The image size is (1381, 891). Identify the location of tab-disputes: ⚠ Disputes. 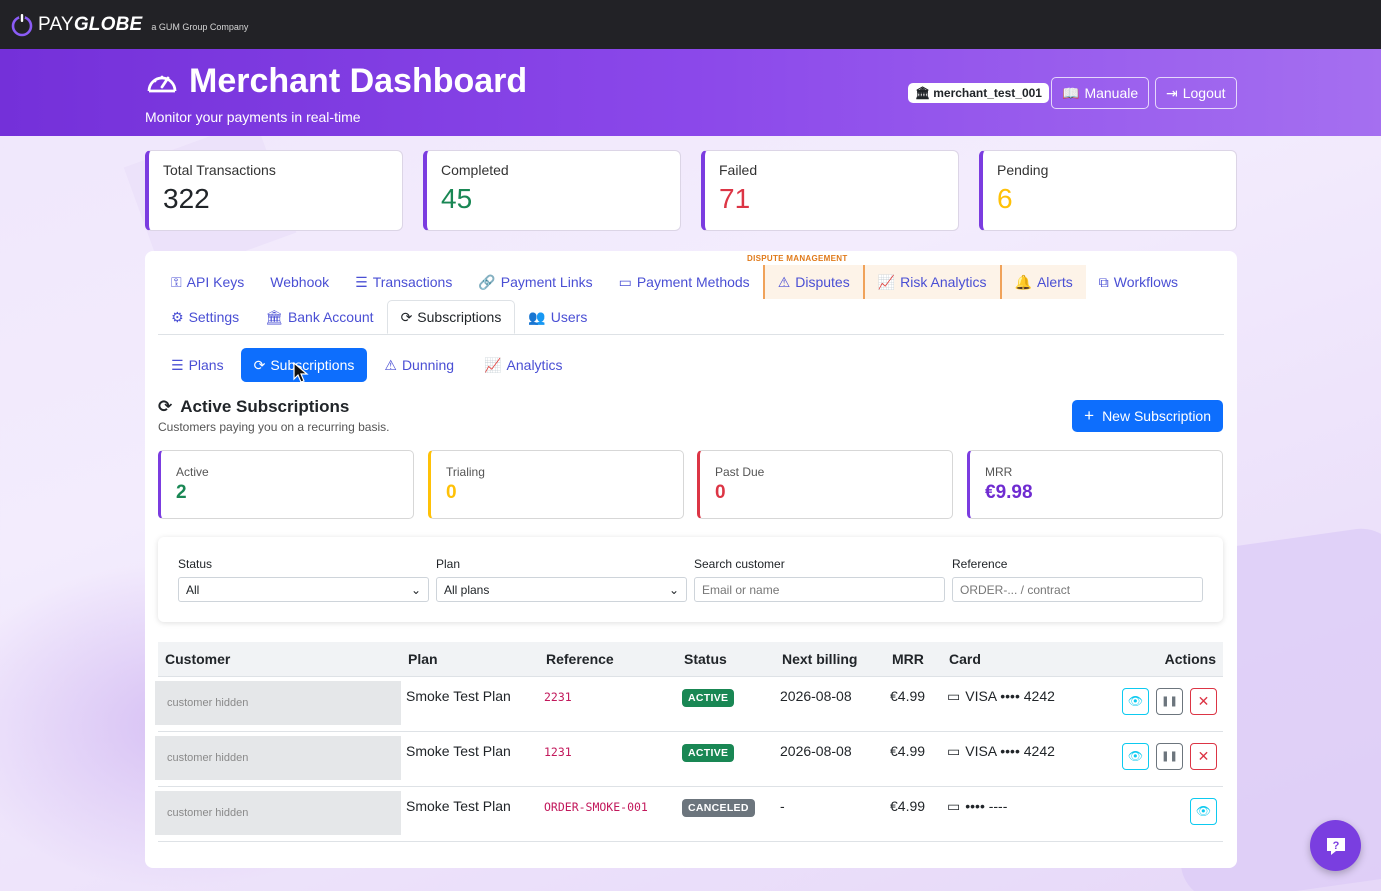
(812, 282).